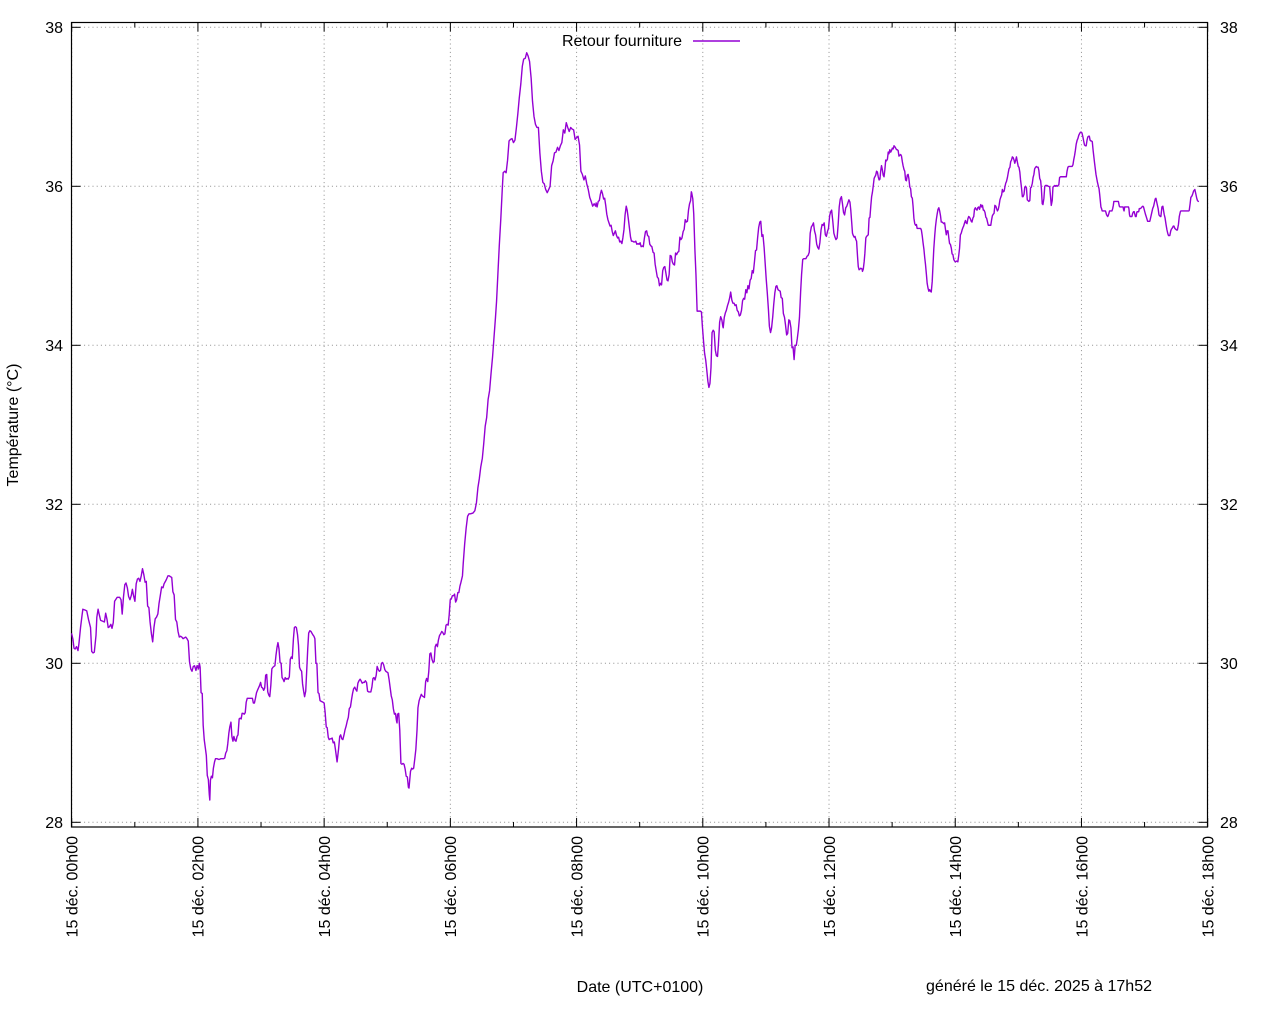  I want to click on y-tick-label-left: 28, so click(54, 823).